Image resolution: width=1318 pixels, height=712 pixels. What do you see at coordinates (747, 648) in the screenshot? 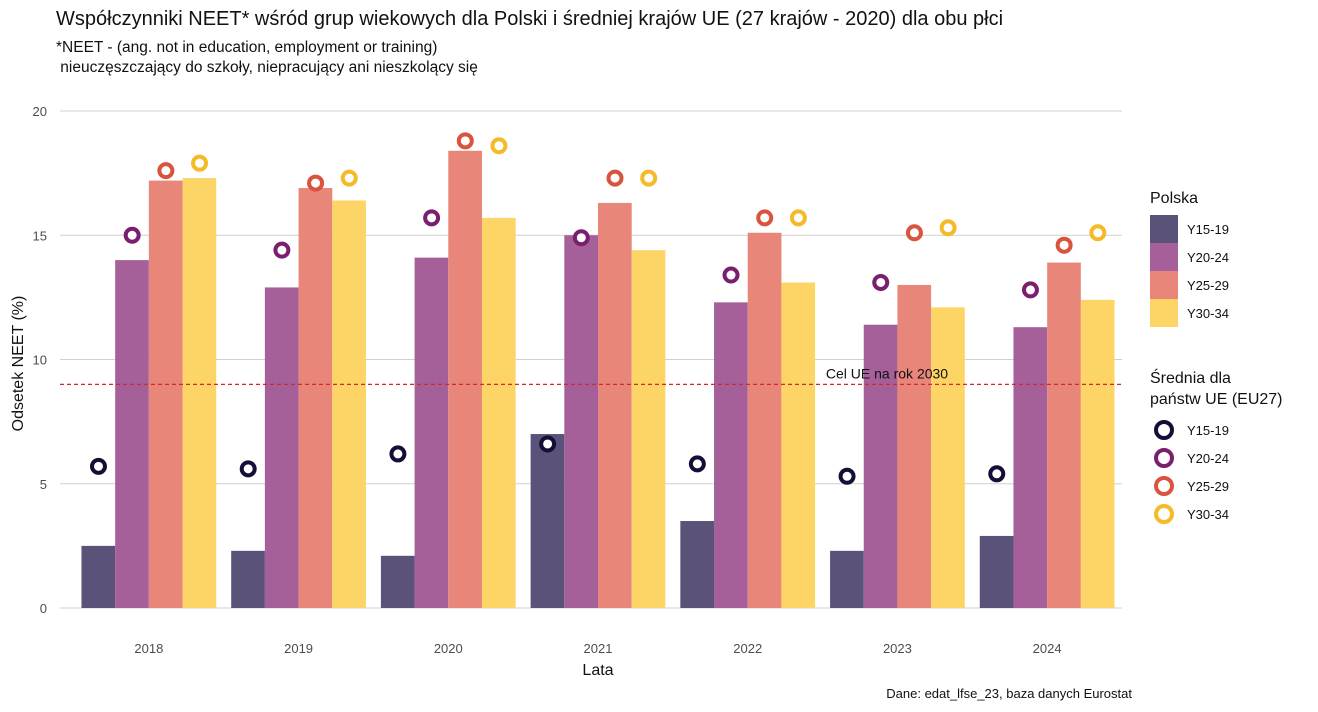
I see `x-tick-label: 2022` at bounding box center [747, 648].